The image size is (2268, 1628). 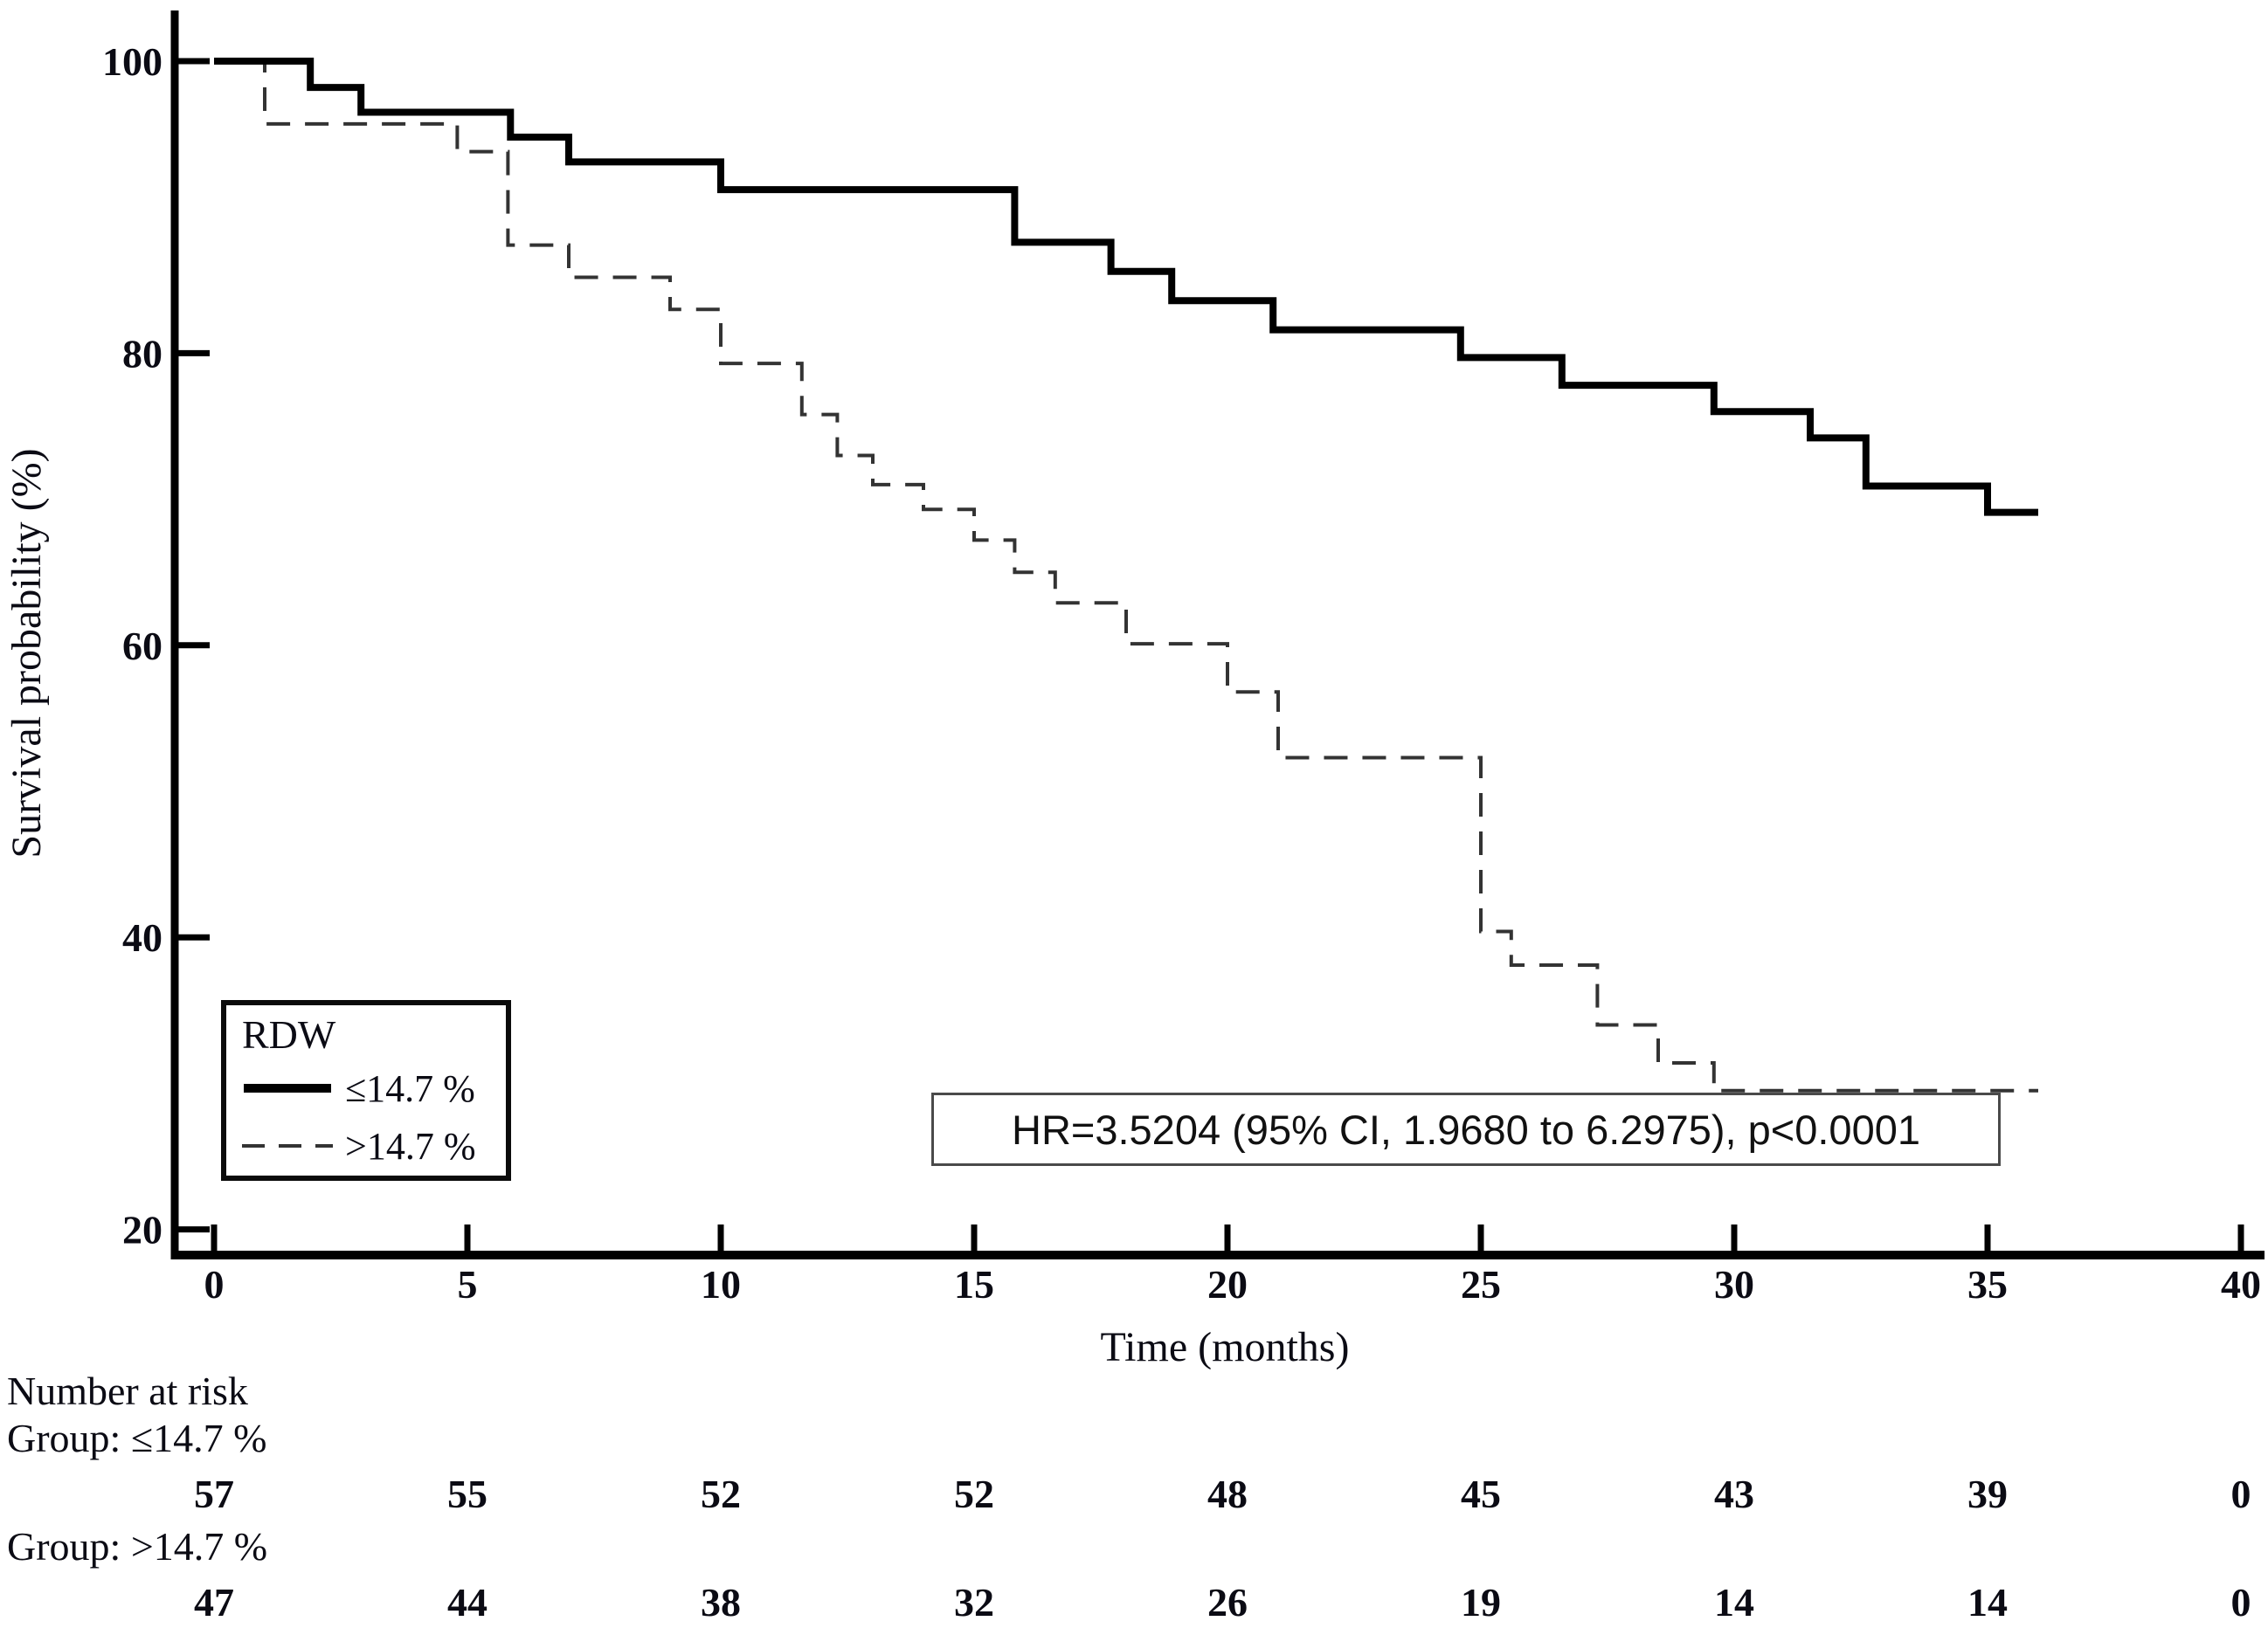 What do you see at coordinates (1481, 1284) in the screenshot?
I see `x-tick-label-25: 25` at bounding box center [1481, 1284].